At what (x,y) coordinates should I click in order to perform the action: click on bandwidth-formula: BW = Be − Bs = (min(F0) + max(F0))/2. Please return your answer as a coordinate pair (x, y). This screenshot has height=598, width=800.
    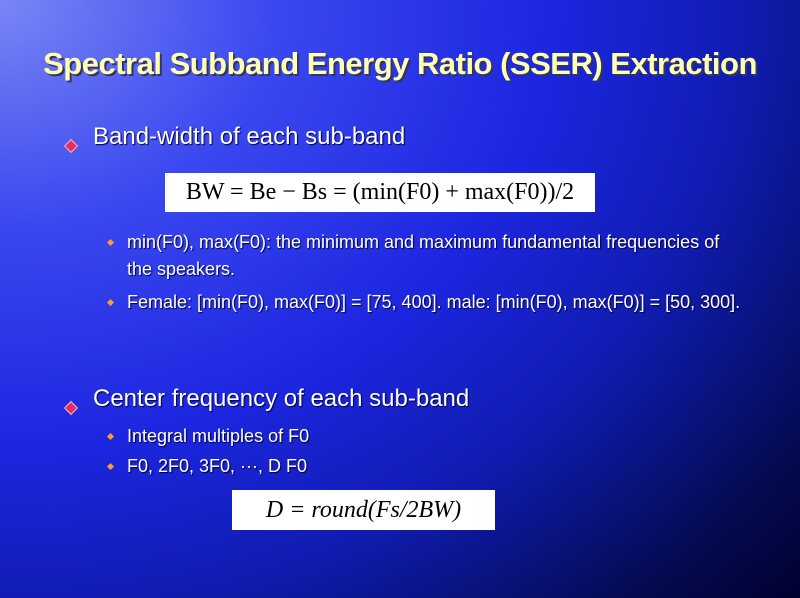
    Looking at the image, I should click on (380, 192).